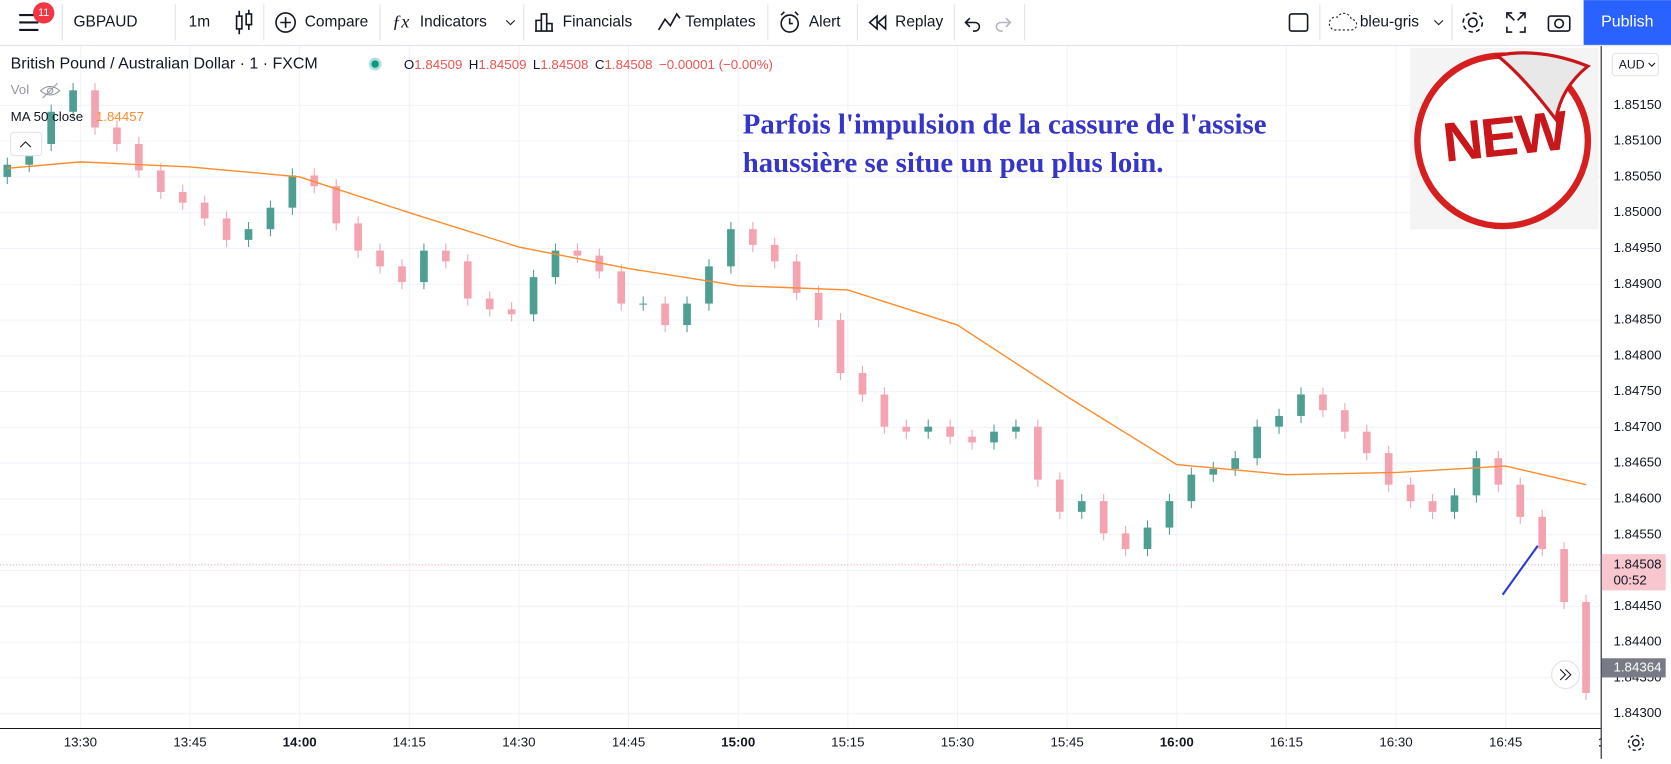  What do you see at coordinates (716, 64) in the screenshot?
I see `ohlc-change: −0.00001 (−0.00%)` at bounding box center [716, 64].